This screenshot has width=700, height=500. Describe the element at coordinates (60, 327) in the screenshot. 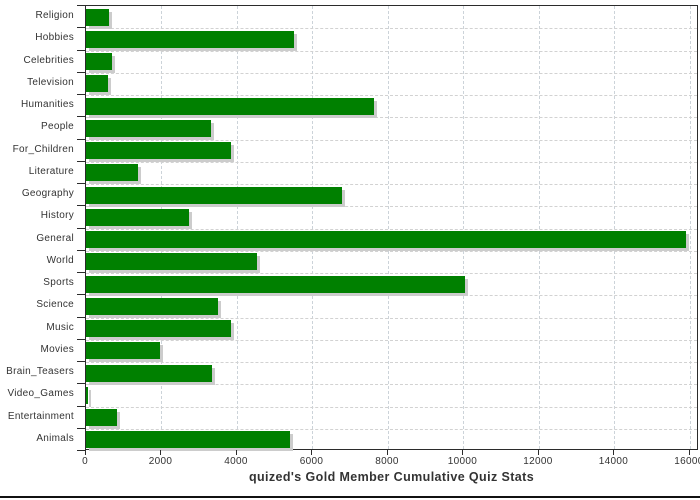

I see `y-axis-label-music: Music` at that location.